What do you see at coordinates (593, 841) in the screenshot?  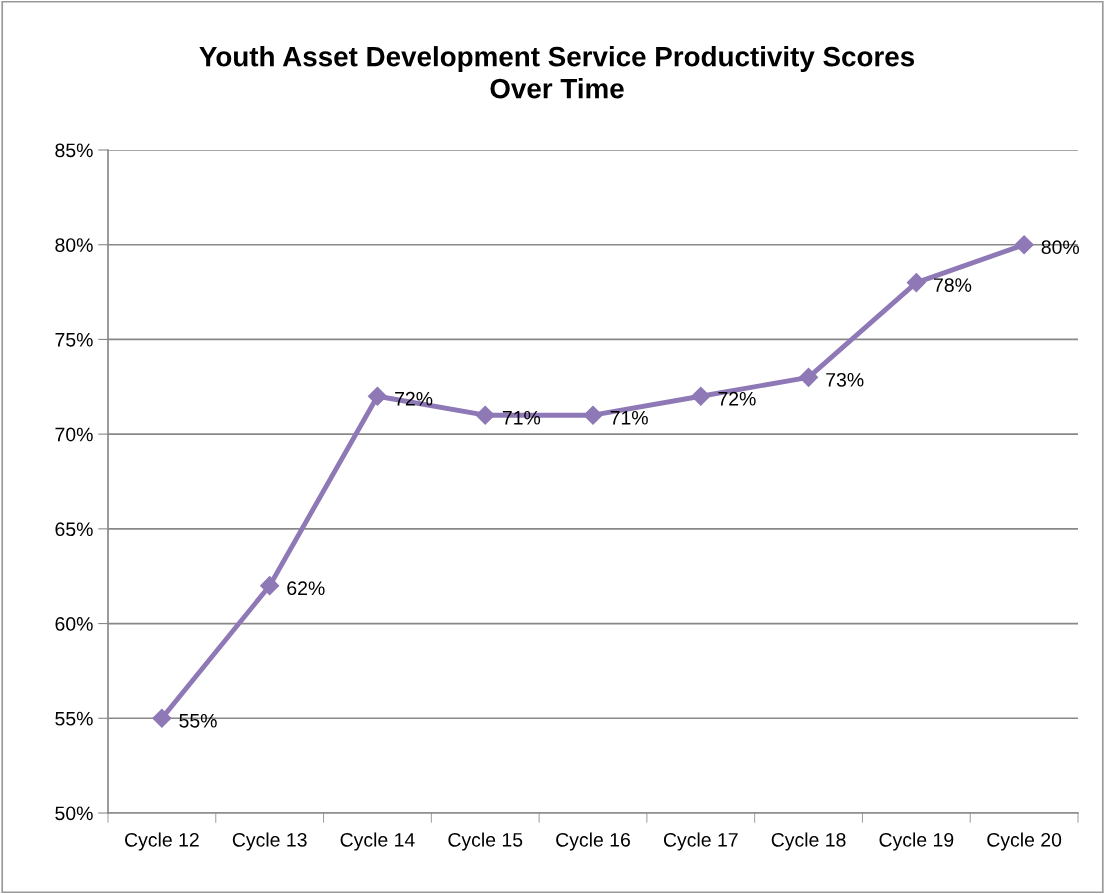 I see `x-tick-label: Cycle 16` at bounding box center [593, 841].